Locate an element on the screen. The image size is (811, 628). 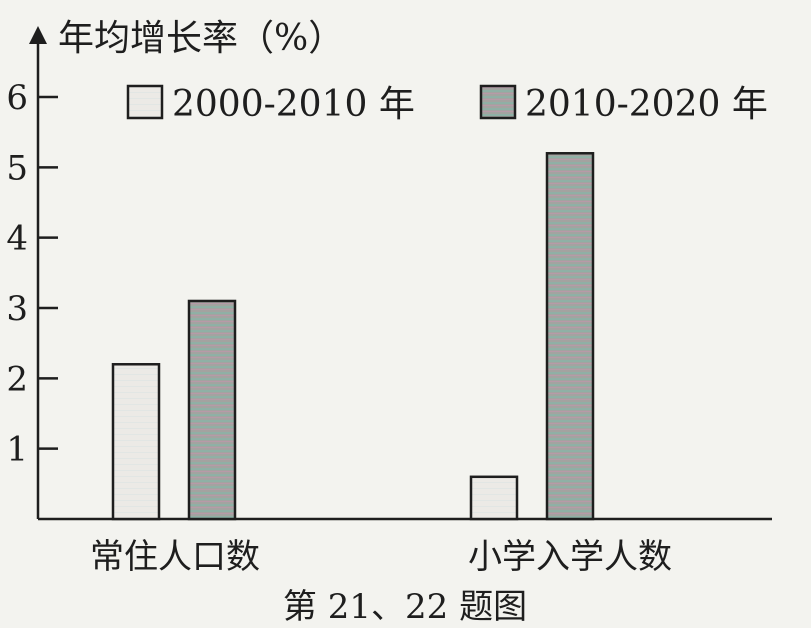
category-label-2: 小学入学人数 is located at coordinates (570, 557).